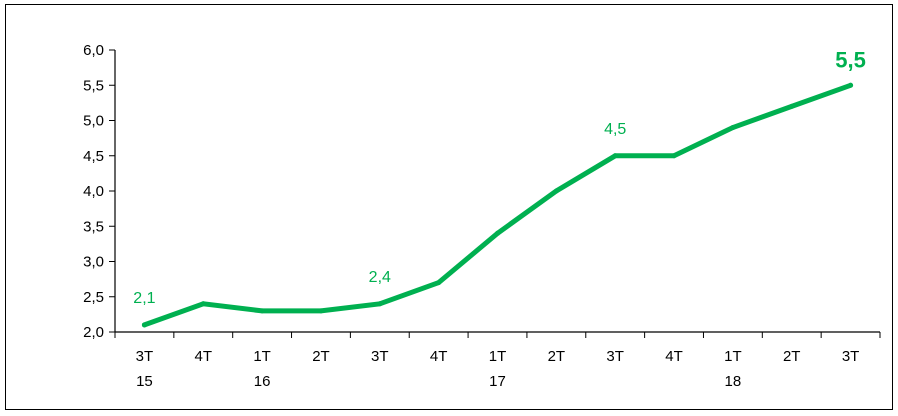  I want to click on data-label: 4,5, so click(615, 129).